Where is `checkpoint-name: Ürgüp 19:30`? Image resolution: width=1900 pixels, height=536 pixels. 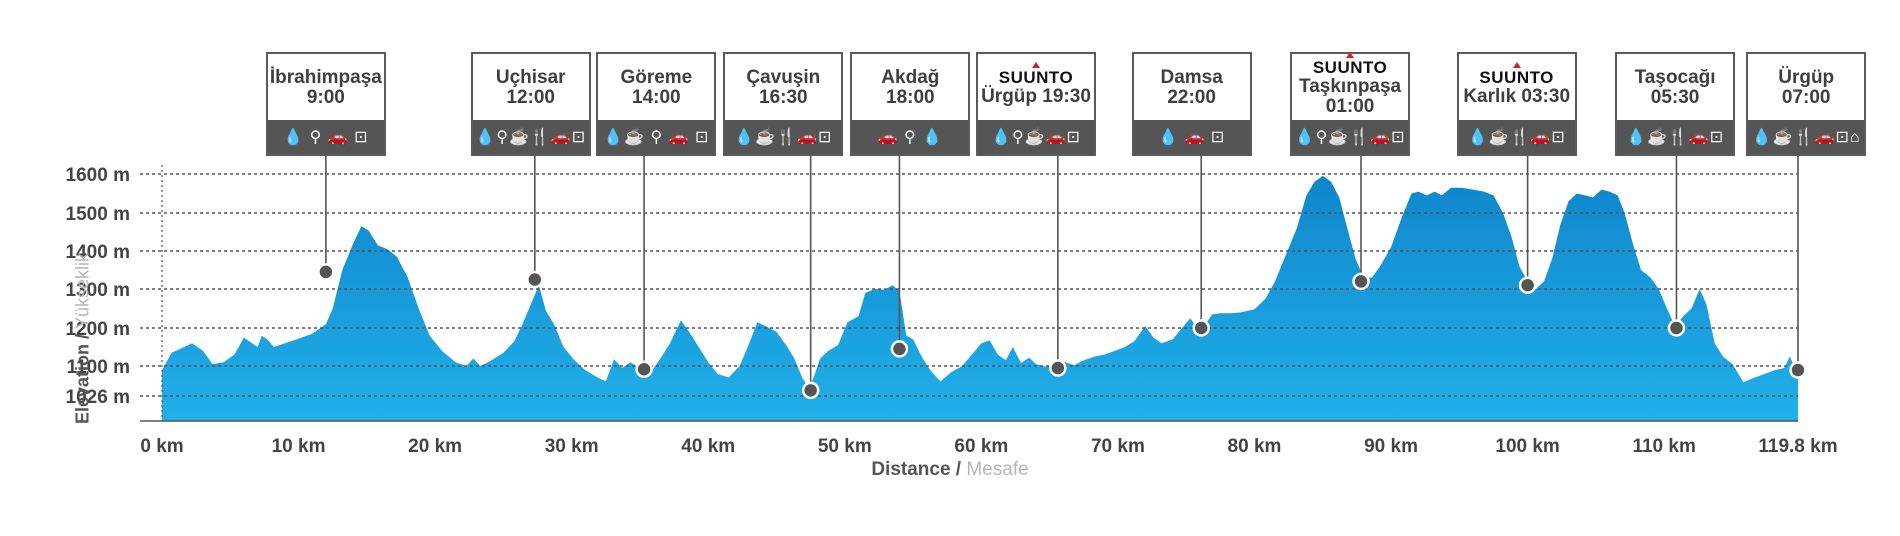 checkpoint-name: Ürgüp 19:30 is located at coordinates (1036, 96).